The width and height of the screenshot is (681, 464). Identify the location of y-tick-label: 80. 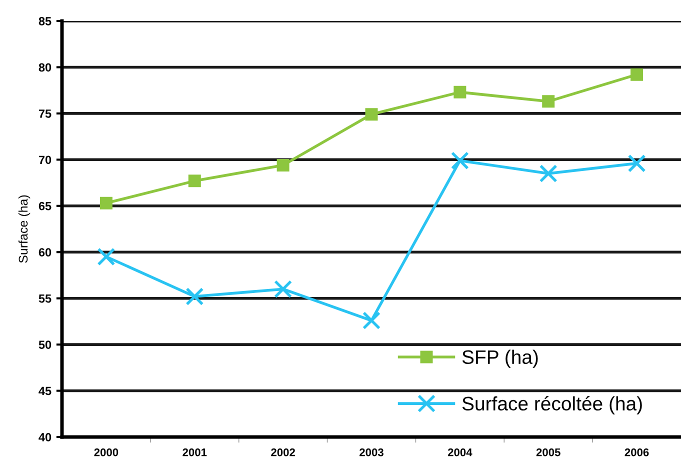
(45, 67).